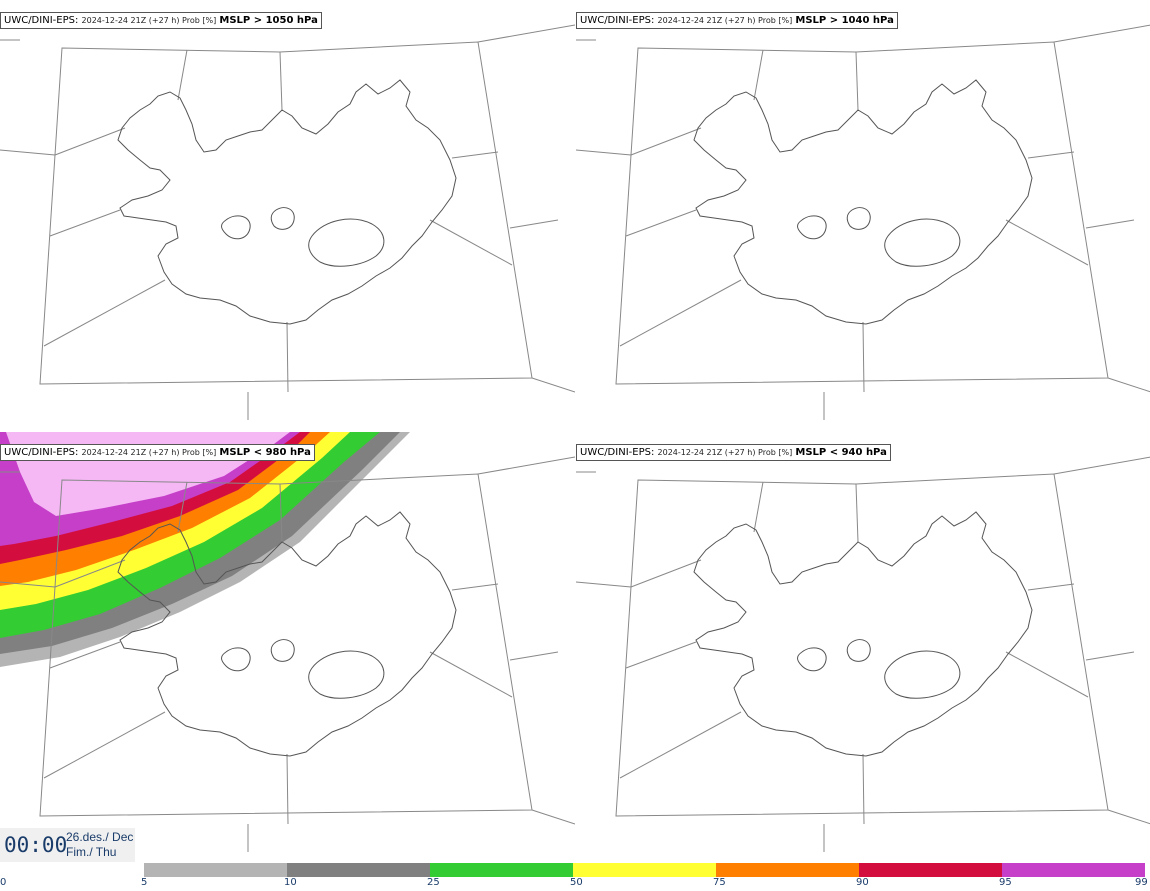 The width and height of the screenshot is (1150, 891). Describe the element at coordinates (719, 882) in the screenshot. I see `legend-tick-label: 75` at that location.